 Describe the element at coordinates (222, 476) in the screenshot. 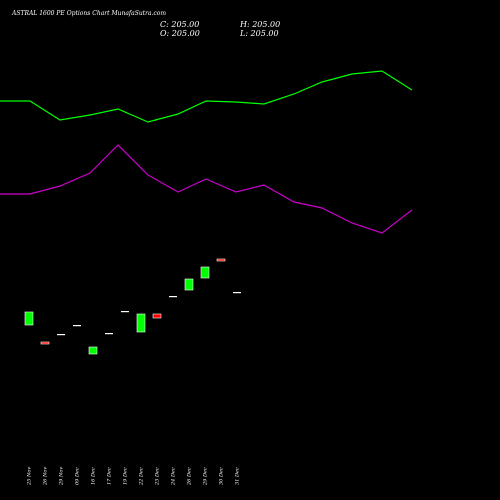

I see `x-tick-label: 30 Dec` at that location.